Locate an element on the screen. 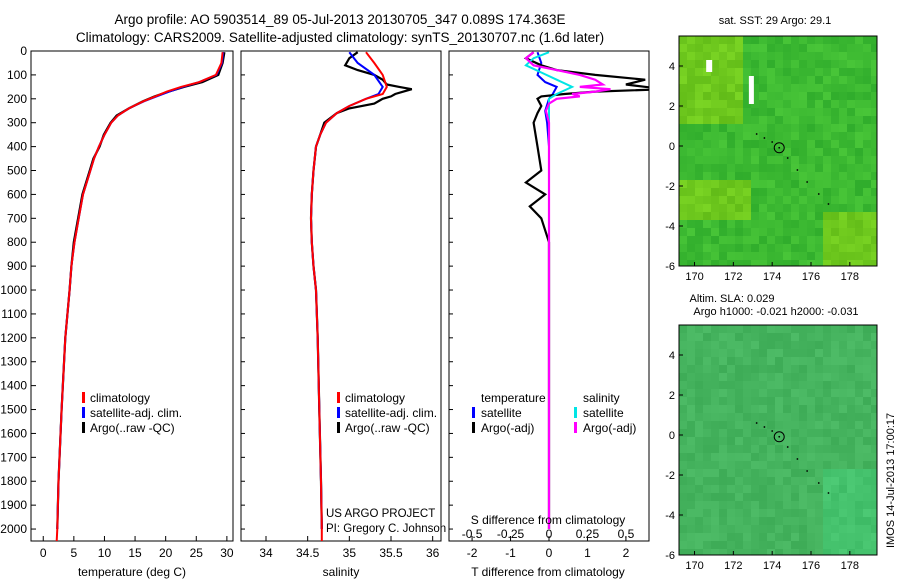 The width and height of the screenshot is (900, 580). x-tick-label: 5 is located at coordinates (74, 553).